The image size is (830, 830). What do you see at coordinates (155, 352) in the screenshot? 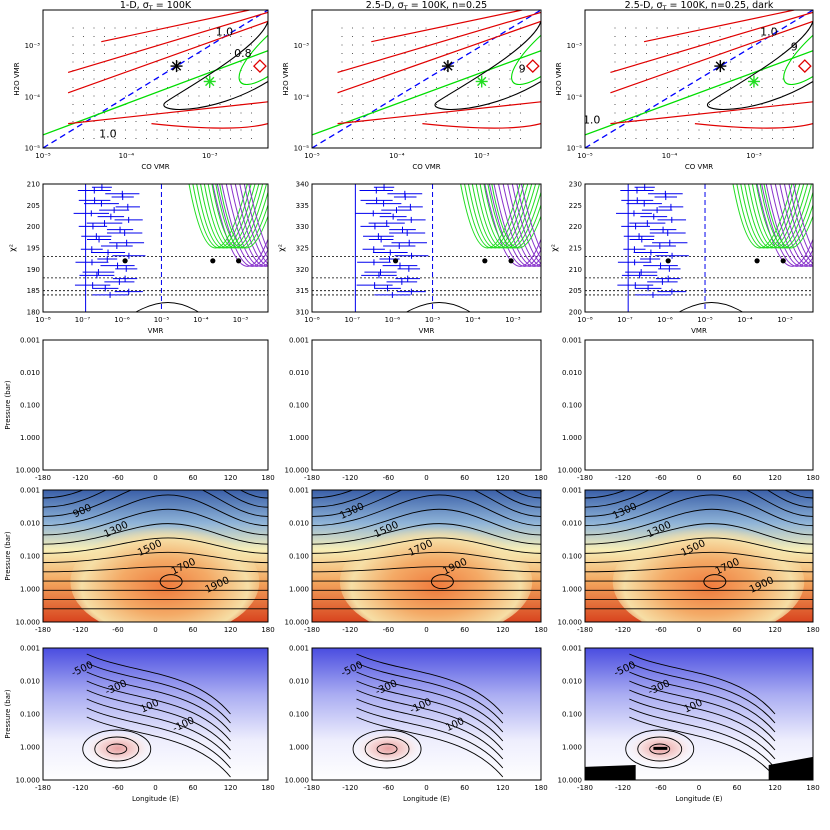
I see `retrieved-temperature-row-panel-1: 700 900 1300 1500 1700` at bounding box center [155, 352].